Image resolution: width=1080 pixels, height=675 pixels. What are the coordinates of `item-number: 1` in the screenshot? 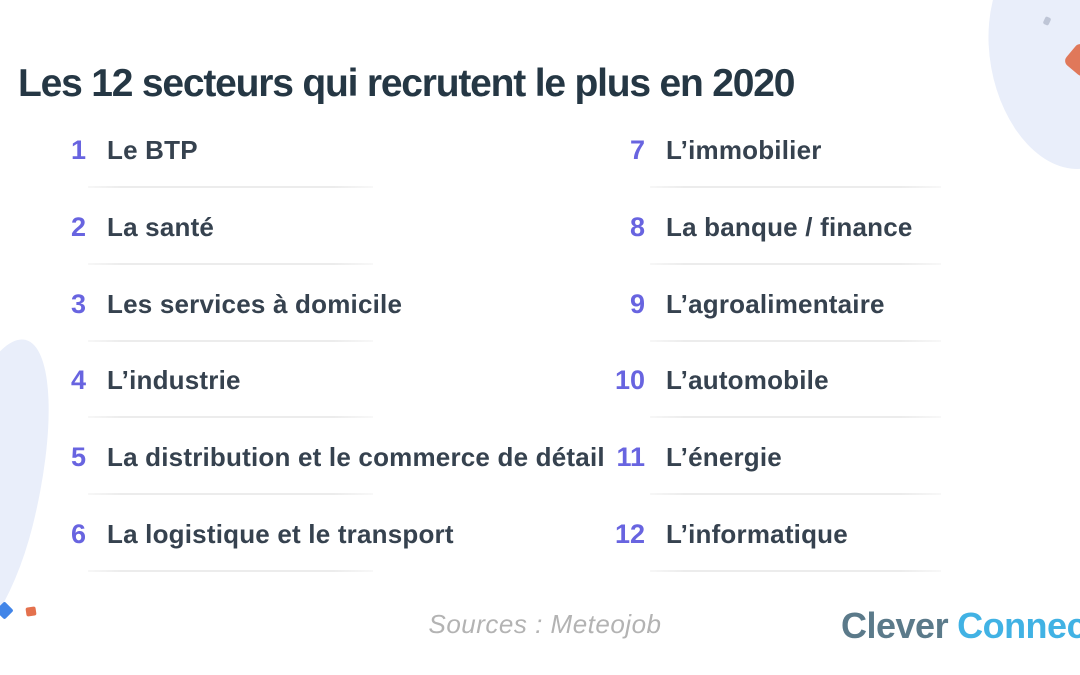 It's located at (78, 150).